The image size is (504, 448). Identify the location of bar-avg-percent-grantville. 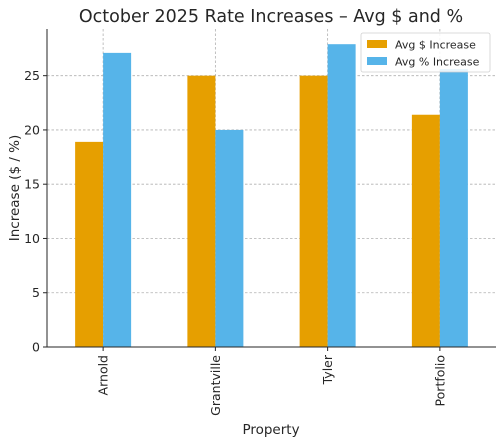
(229, 238).